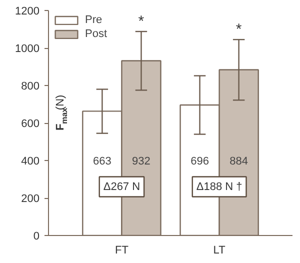  Describe the element at coordinates (102, 162) in the screenshot. I see `data-label: 663` at that location.